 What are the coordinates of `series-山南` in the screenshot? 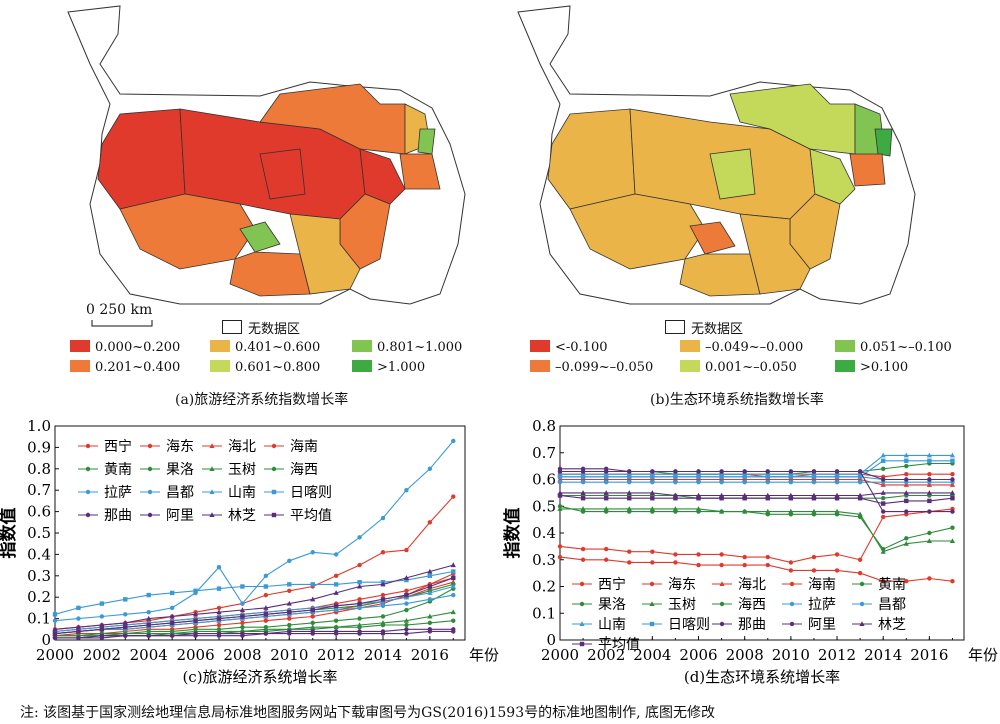 It's located at (756, 464).